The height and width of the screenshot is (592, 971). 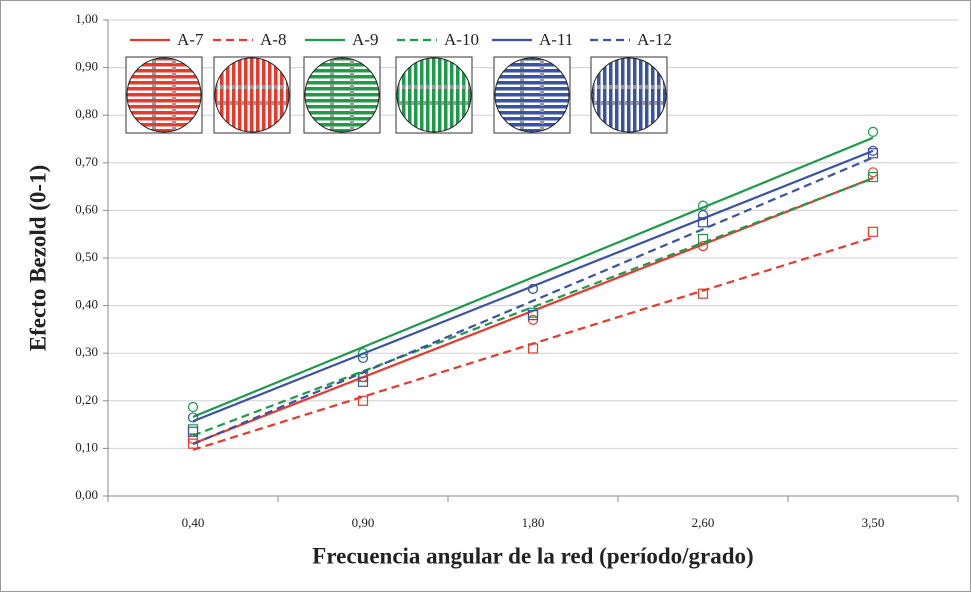 What do you see at coordinates (86, 208) in the screenshot?
I see `y-tick-label: 0,60` at bounding box center [86, 208].